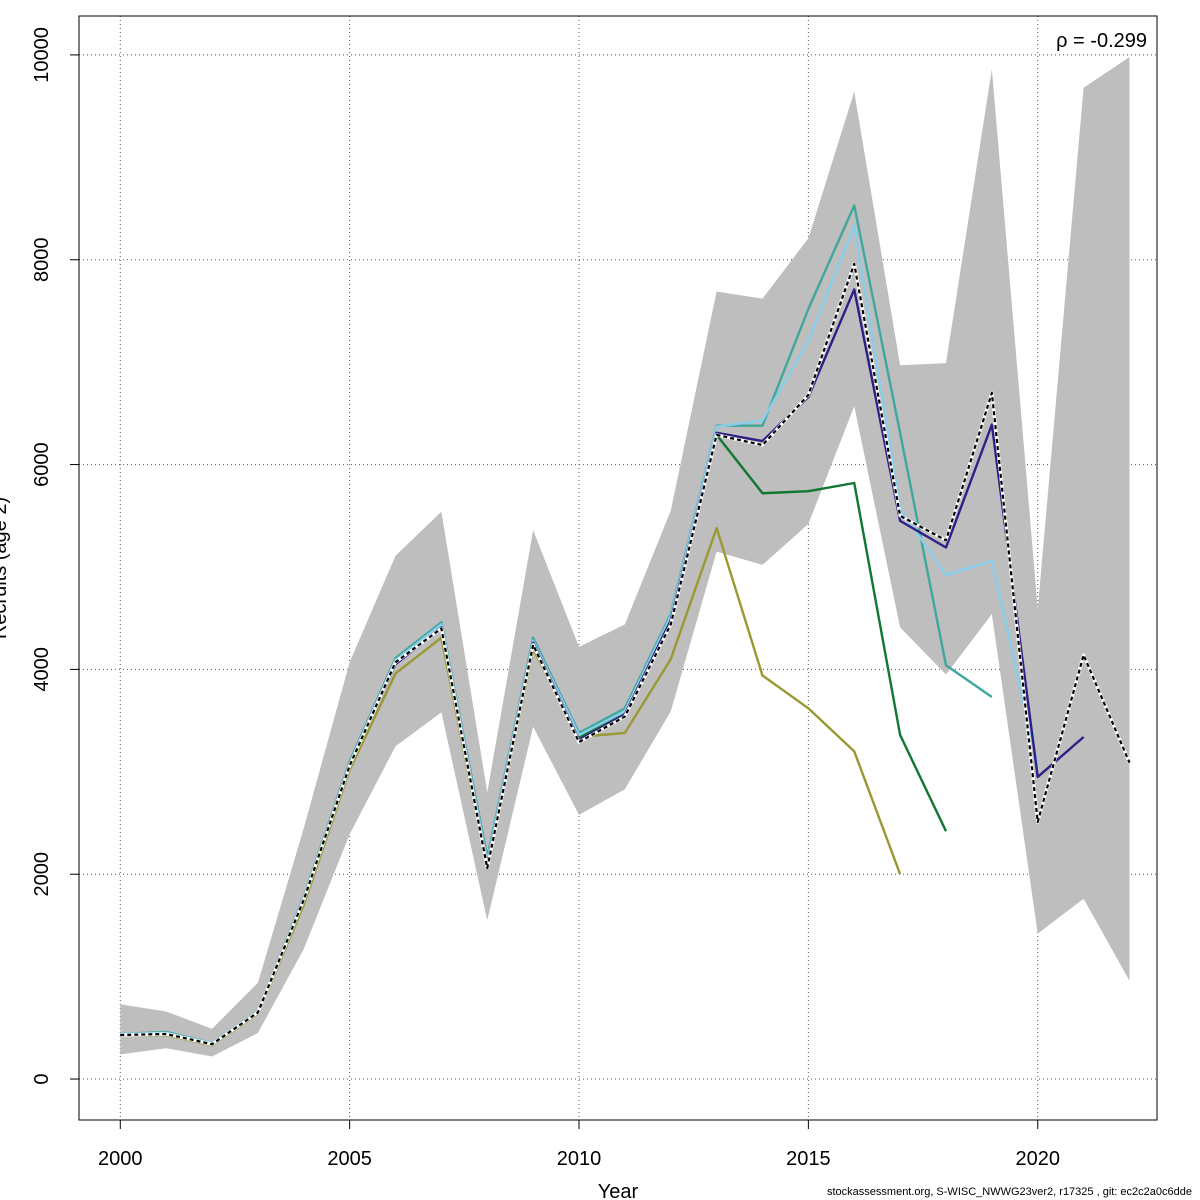  Describe the element at coordinates (808, 1159) in the screenshot. I see `x-tick-label: 2015` at that location.